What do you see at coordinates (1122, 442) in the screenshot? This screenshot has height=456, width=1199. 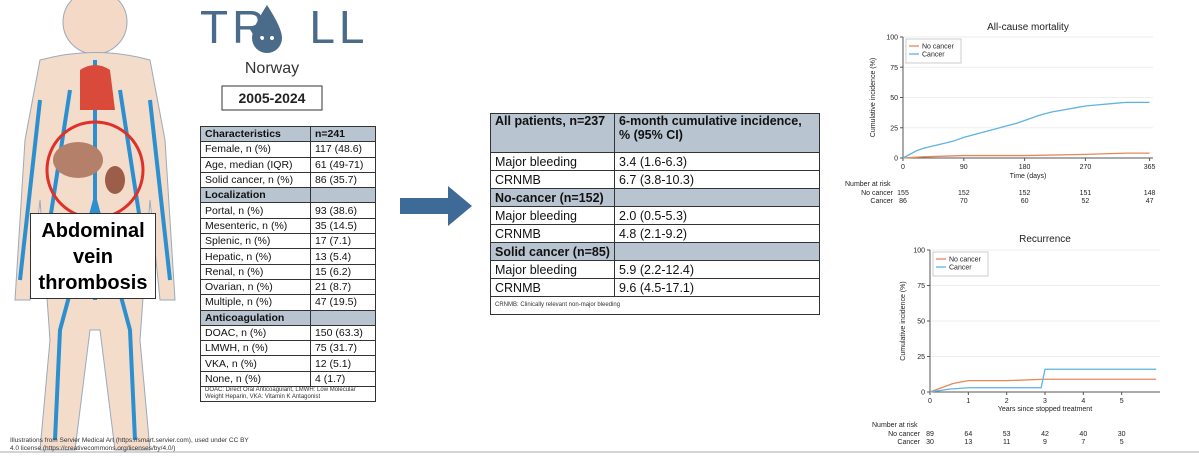 I see `risk-value: 5` at bounding box center [1122, 442].